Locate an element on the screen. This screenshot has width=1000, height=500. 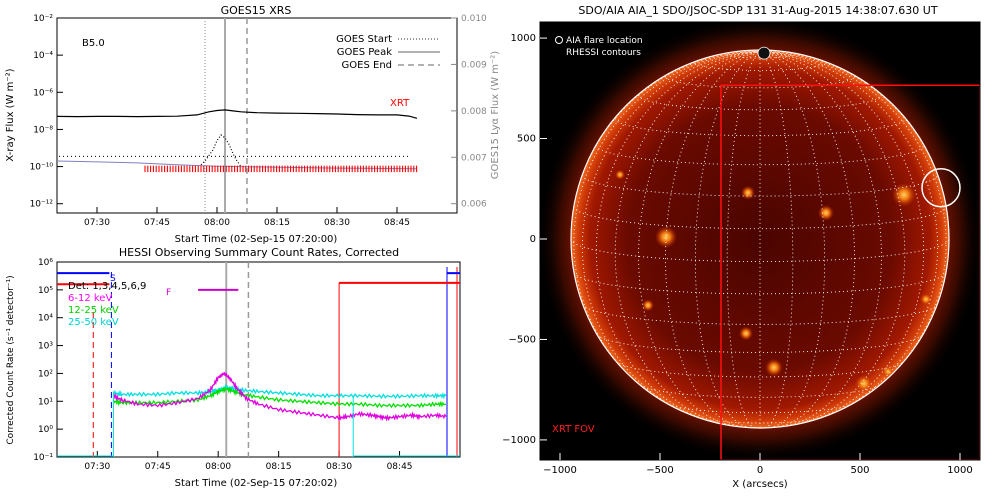
aia-x-label: X (arcsecs) is located at coordinates (760, 484).